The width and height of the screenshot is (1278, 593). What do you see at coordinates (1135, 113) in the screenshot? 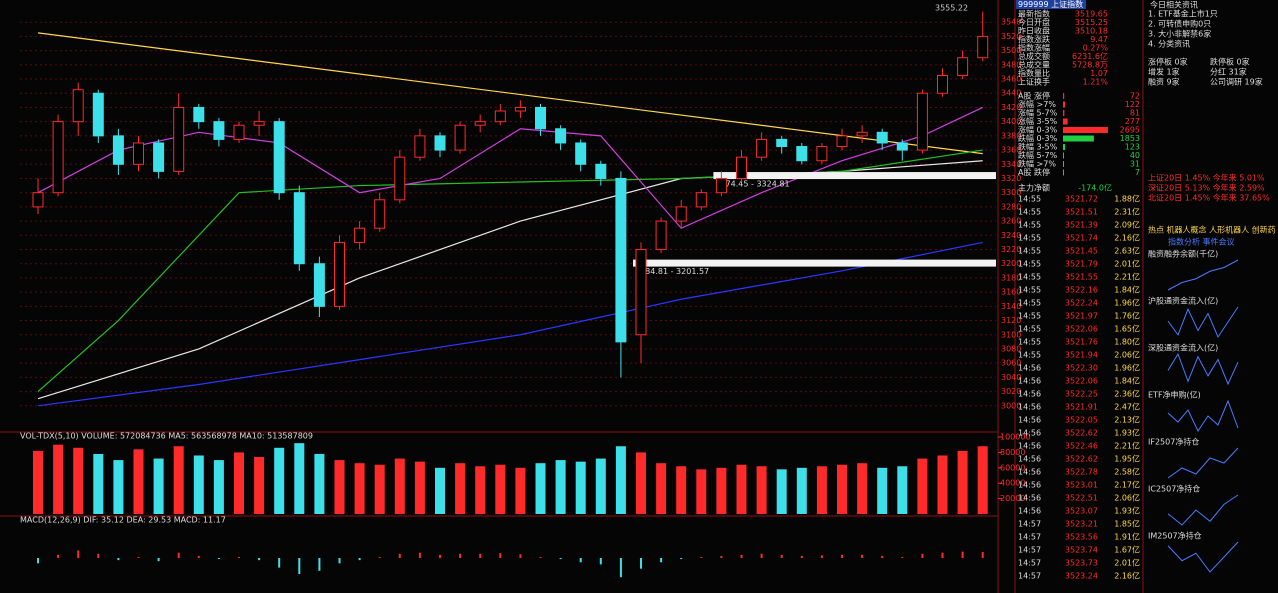
I see `breadth-count: 81` at bounding box center [1135, 113].